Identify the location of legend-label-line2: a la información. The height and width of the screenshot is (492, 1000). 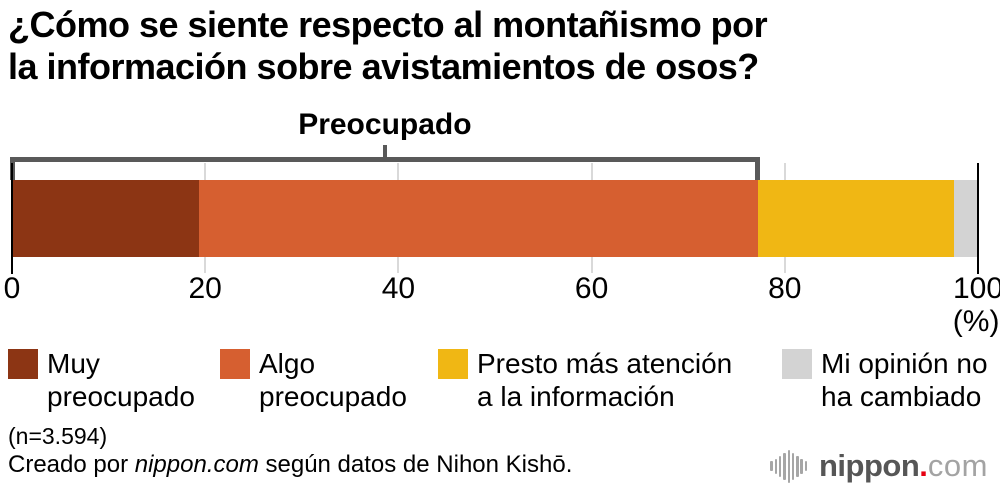
(576, 396).